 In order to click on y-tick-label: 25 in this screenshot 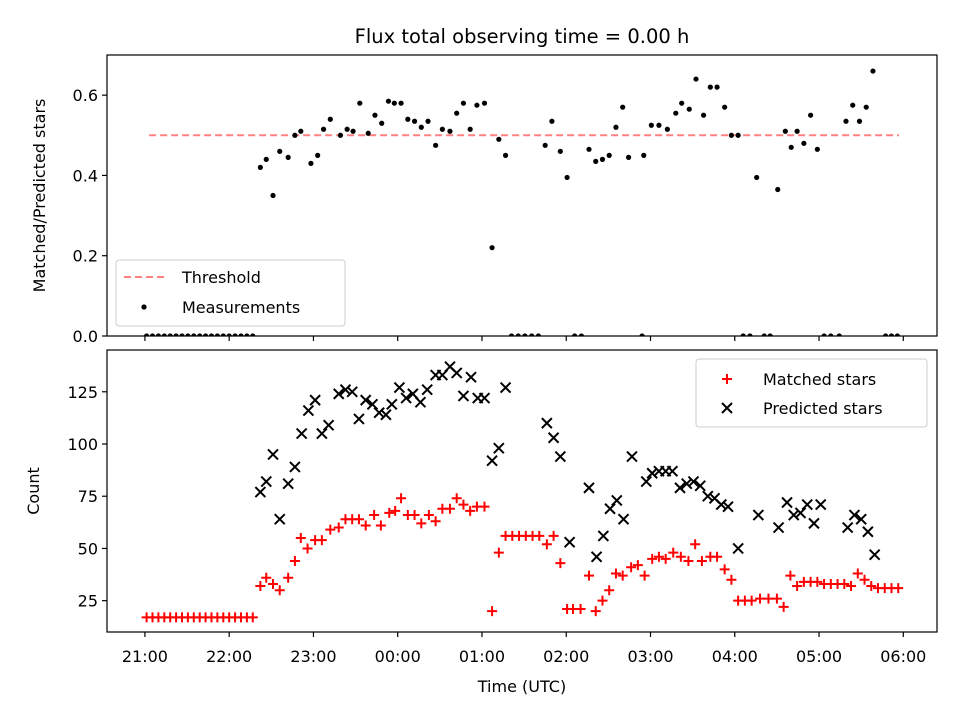, I will do `click(88, 601)`.